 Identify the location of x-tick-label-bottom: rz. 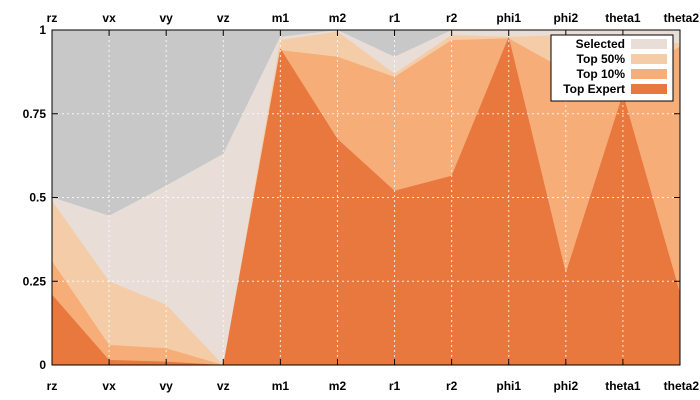
(52, 386).